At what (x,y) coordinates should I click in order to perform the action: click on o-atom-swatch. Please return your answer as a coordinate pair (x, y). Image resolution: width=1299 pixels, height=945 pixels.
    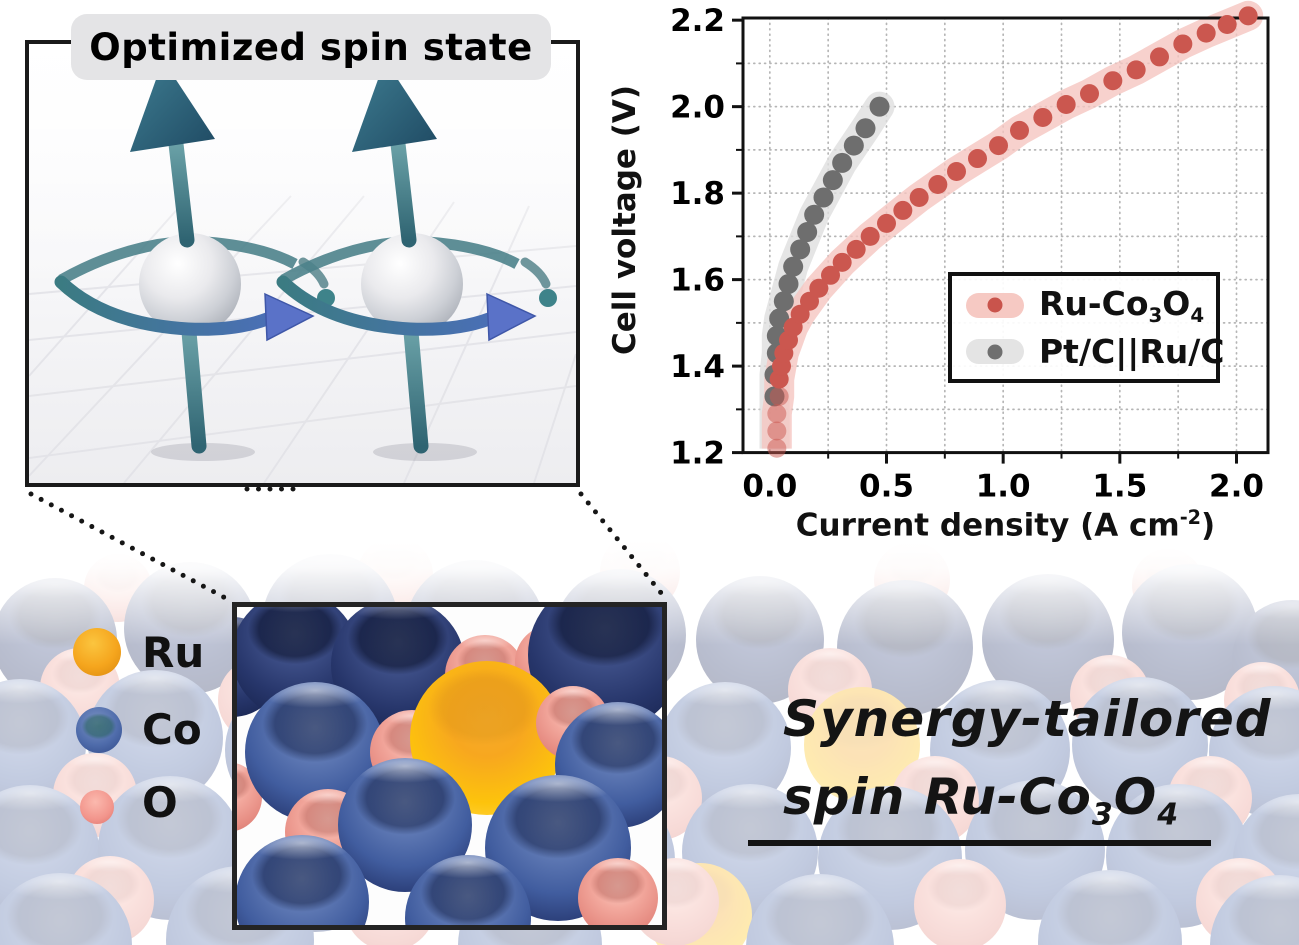
    Looking at the image, I should click on (97, 807).